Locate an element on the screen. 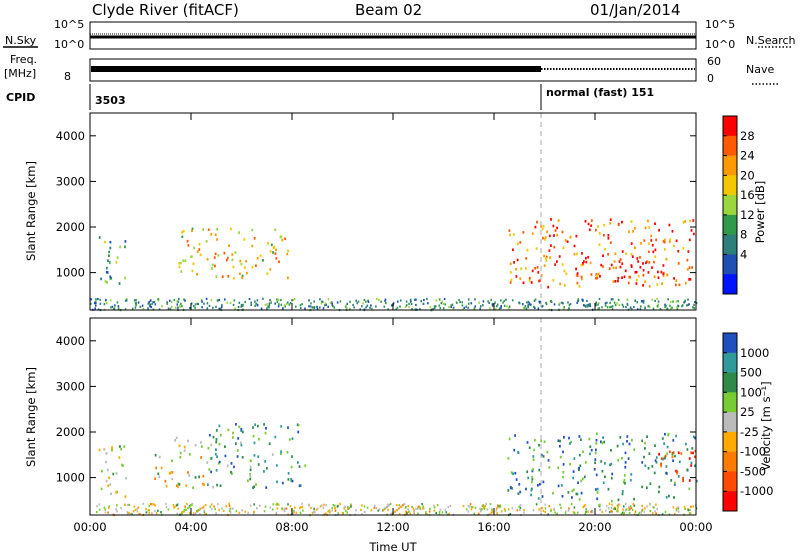  velocity-colorbar-frame is located at coordinates (730, 422).